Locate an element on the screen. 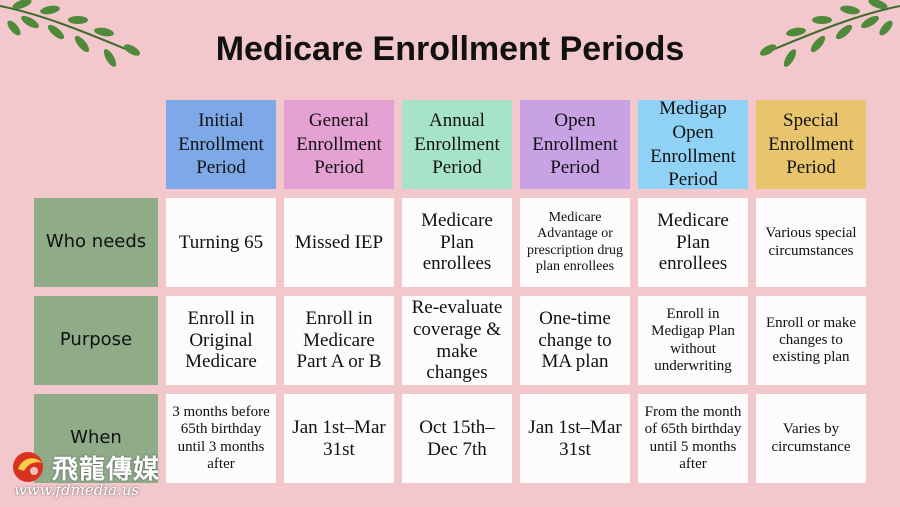  column-header-annual: Annual Enrollment Period is located at coordinates (457, 144).